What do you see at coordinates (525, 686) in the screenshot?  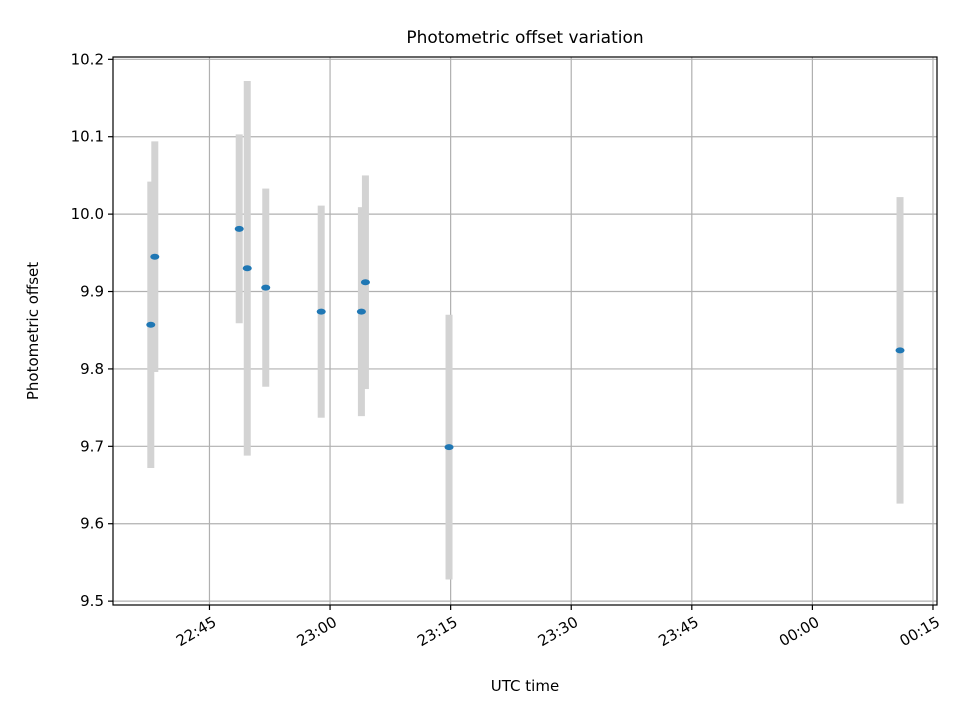 I see `x-axis-label: UTC time` at bounding box center [525, 686].